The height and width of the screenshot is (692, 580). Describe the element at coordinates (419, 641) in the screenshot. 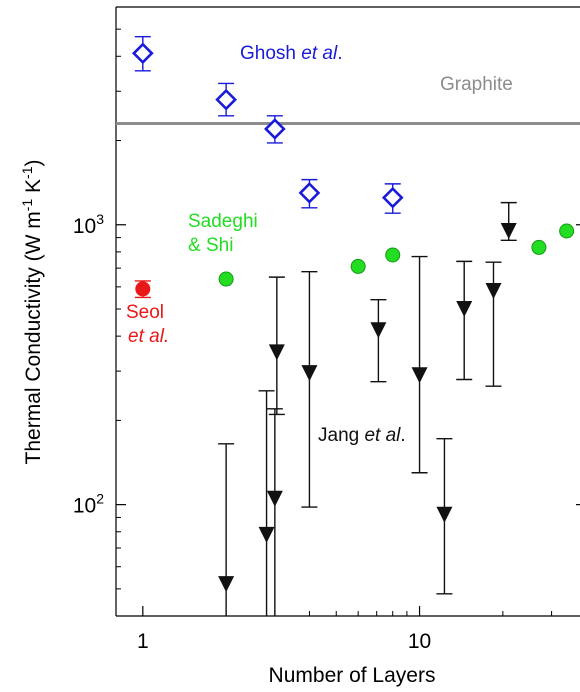

I see `x-tick-label: 10` at that location.